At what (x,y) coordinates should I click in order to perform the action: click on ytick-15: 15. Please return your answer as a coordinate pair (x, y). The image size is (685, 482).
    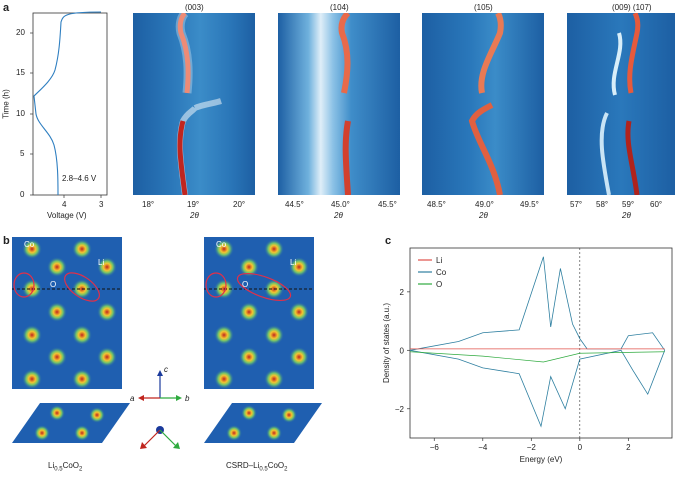
    Looking at the image, I should click on (20, 72).